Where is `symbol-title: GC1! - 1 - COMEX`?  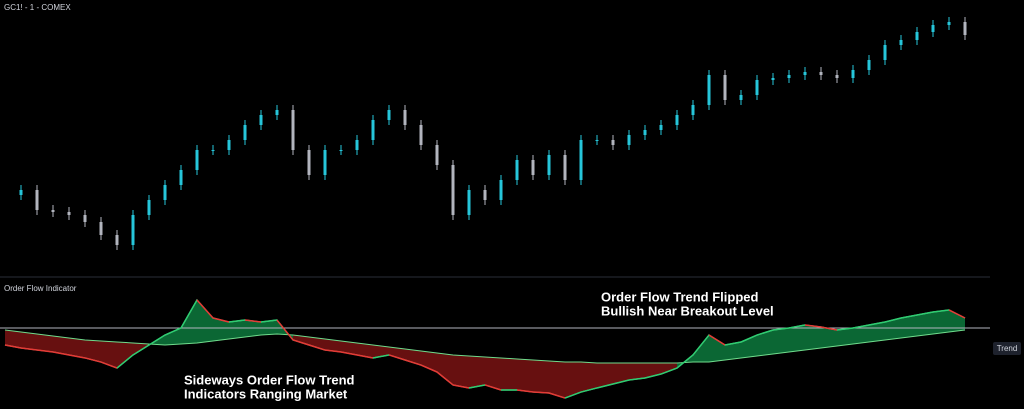 symbol-title: GC1! - 1 - COMEX is located at coordinates (37, 7).